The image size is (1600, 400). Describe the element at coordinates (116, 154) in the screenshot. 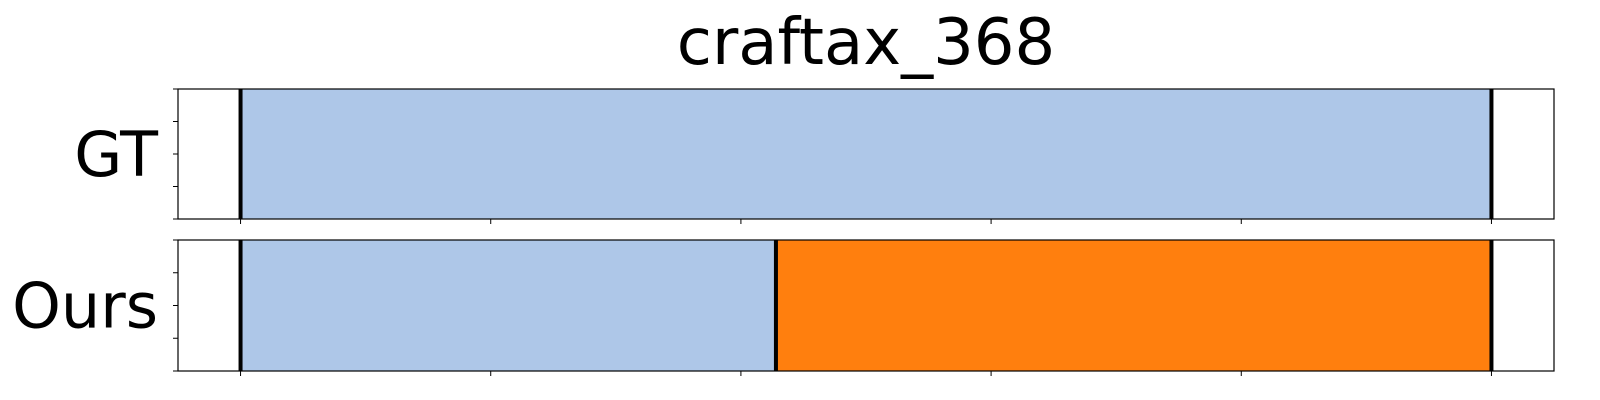

I see `row-label-gt: GT` at that location.